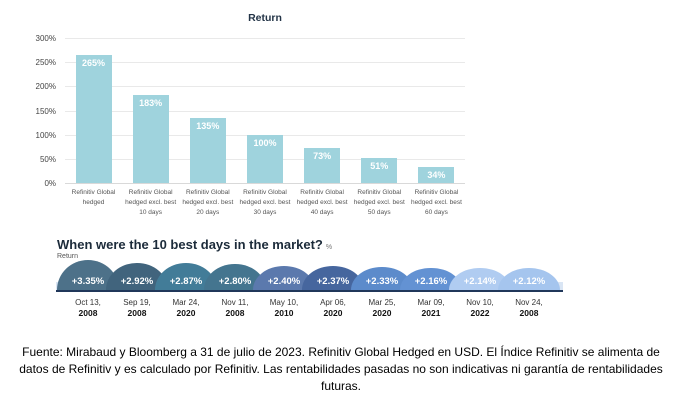  What do you see at coordinates (45, 62) in the screenshot?
I see `y-tick-label: 250%` at bounding box center [45, 62].